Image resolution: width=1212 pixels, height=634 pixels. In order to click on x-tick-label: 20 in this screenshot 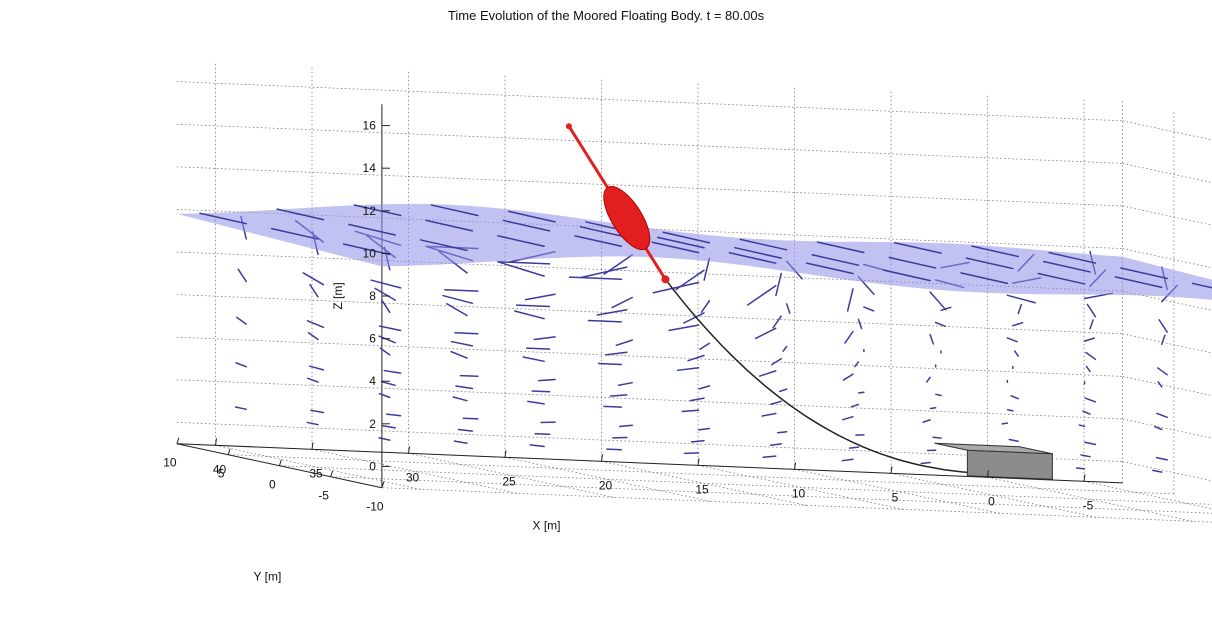, I will do `click(606, 485)`.